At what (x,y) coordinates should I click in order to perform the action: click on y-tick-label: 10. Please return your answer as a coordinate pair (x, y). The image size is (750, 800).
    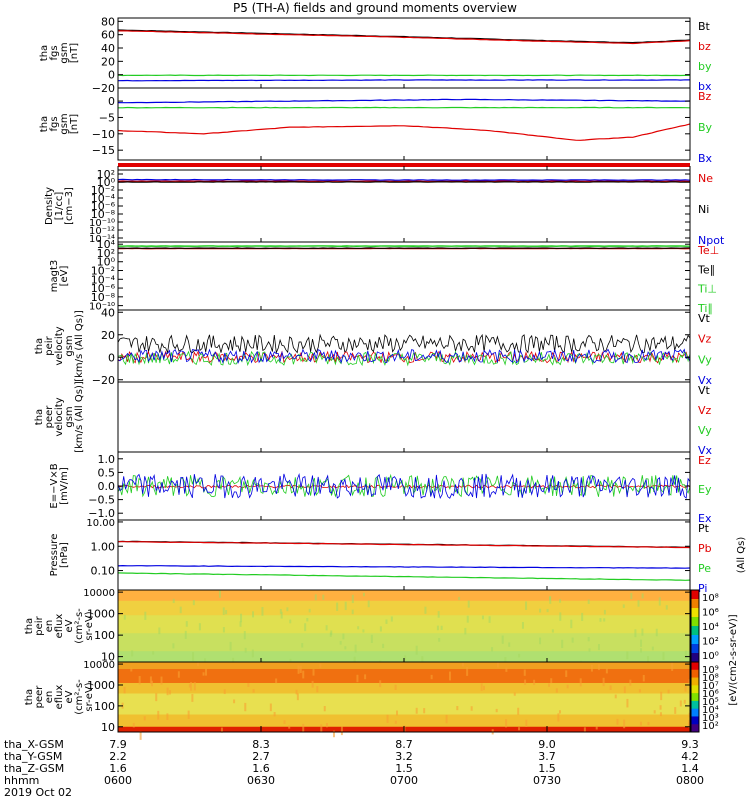
    Looking at the image, I should click on (108, 657).